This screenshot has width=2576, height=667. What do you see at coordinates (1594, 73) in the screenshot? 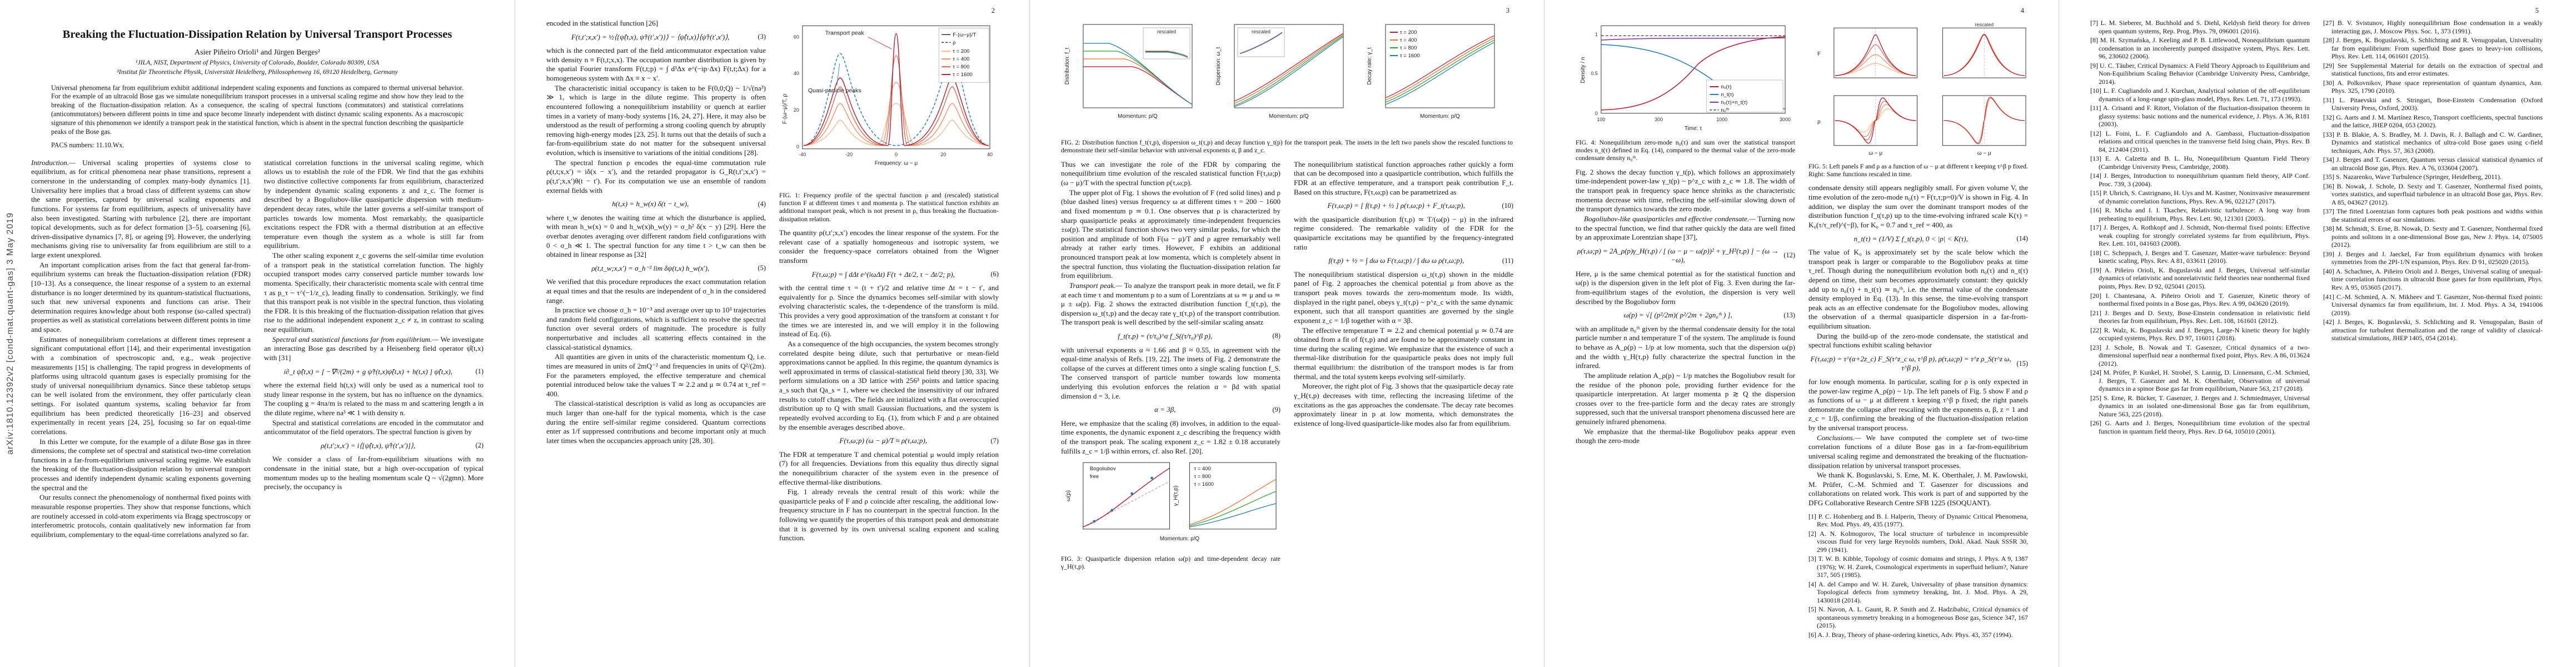
I see `svg-text: 0.5` at bounding box center [1594, 73].